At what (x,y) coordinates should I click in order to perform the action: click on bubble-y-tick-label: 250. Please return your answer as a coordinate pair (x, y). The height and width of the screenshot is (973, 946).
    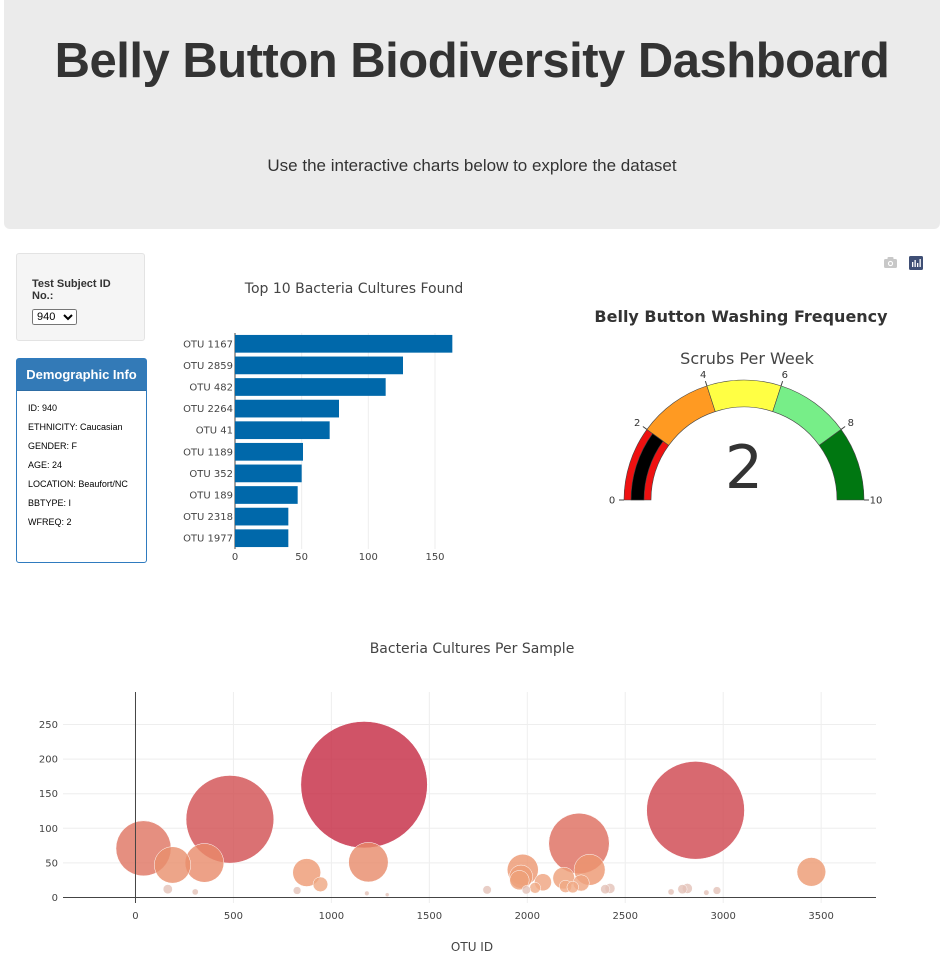
    Looking at the image, I should click on (48, 725).